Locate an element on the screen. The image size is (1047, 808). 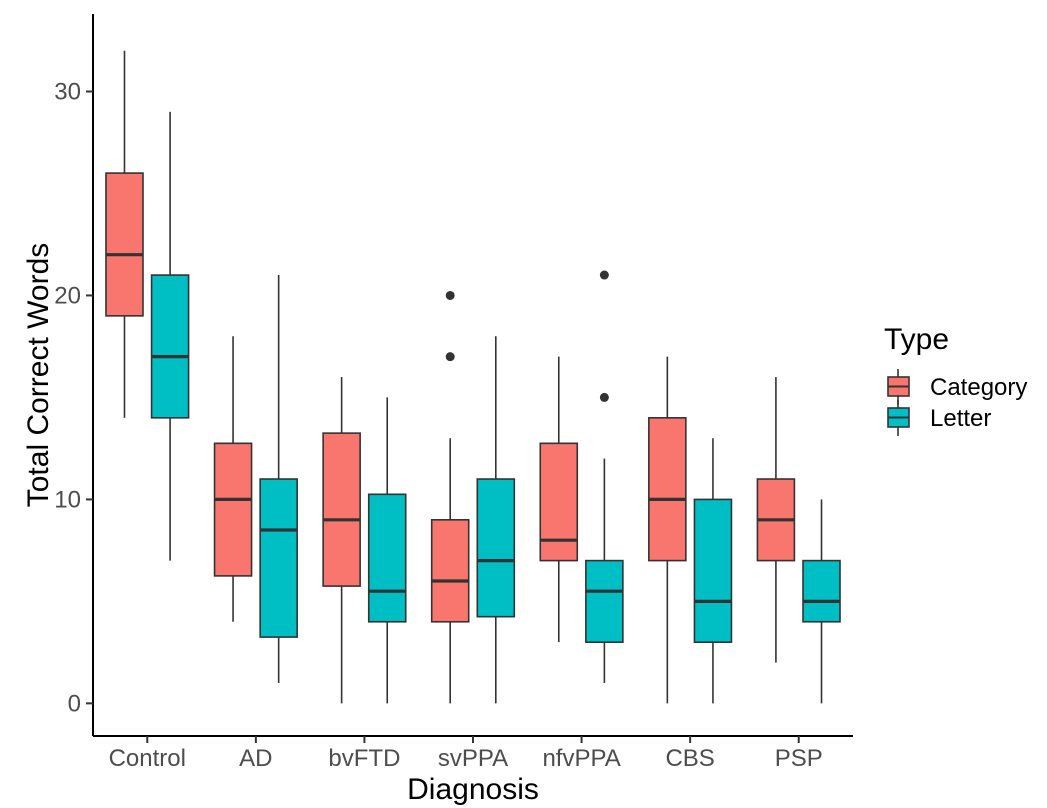
box-bvftd-letter is located at coordinates (387, 550).